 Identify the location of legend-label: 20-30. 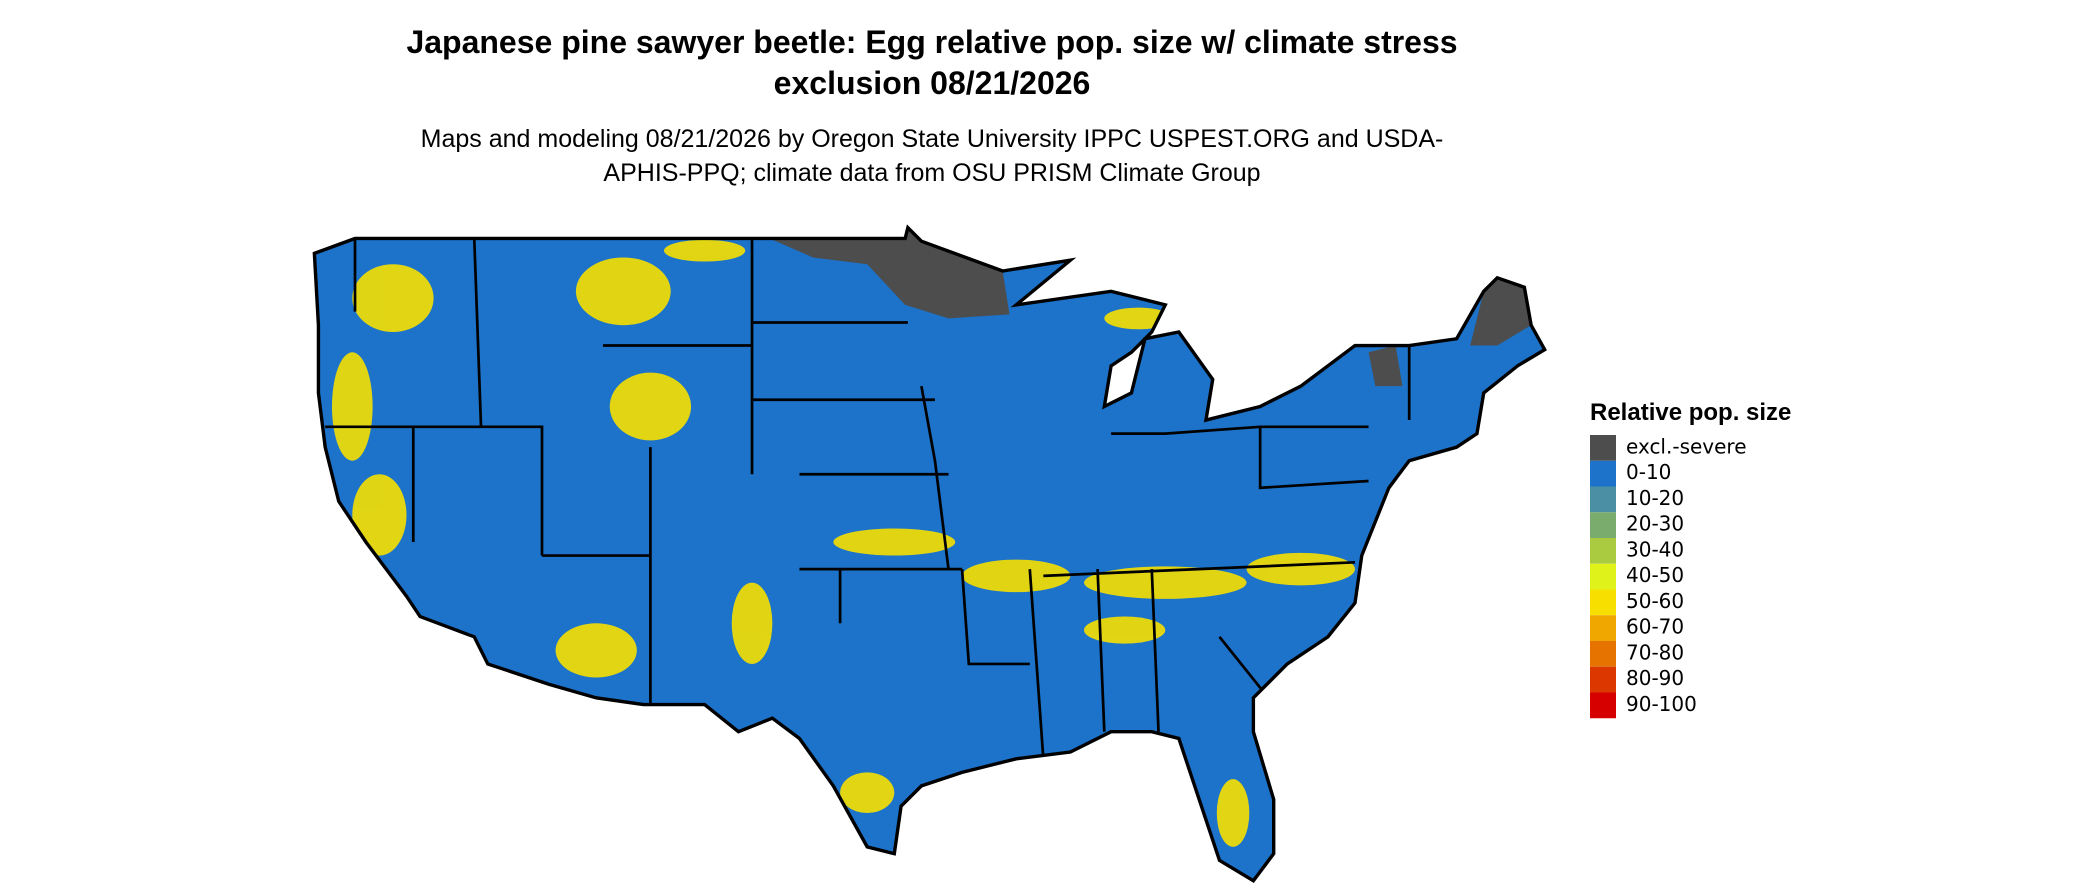
(1655, 524).